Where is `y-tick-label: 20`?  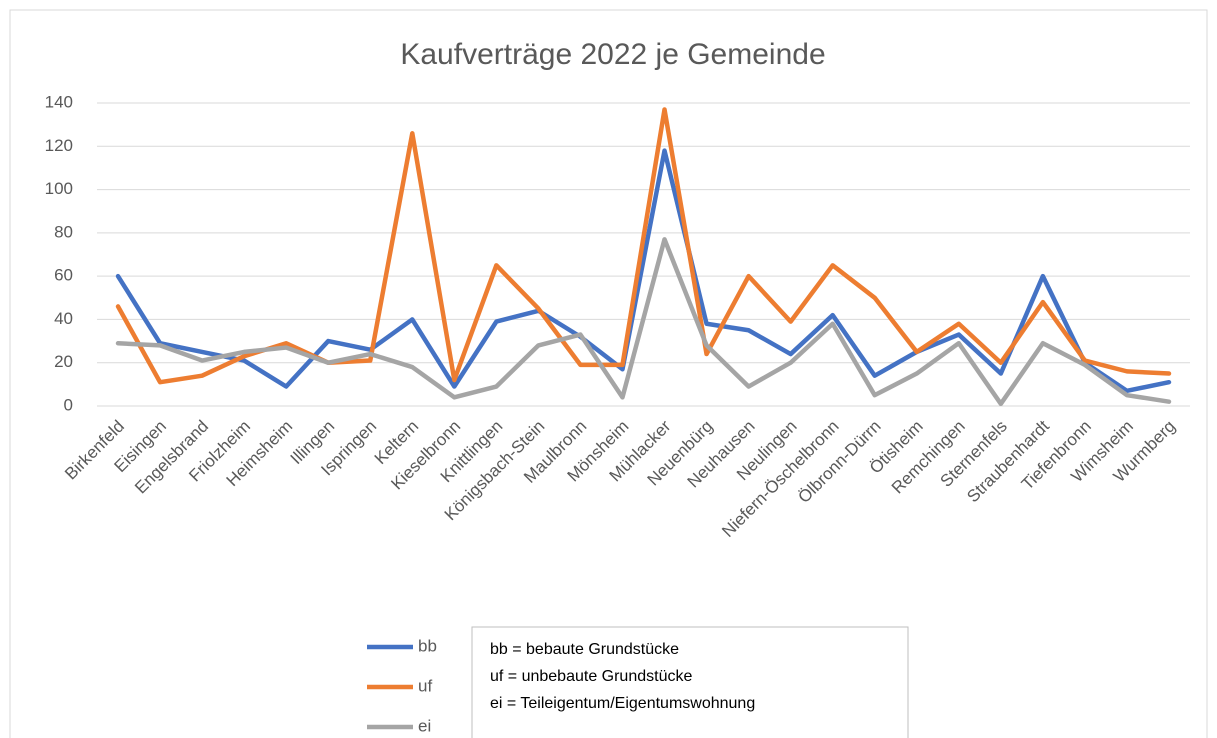 y-tick-label: 20 is located at coordinates (63, 361).